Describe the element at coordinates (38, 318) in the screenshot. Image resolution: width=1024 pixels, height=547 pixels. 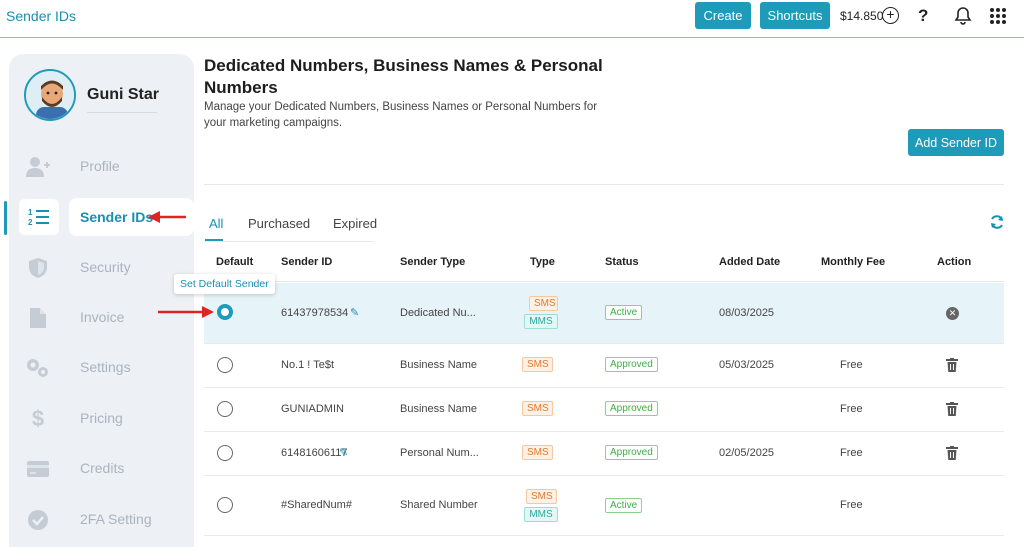
I see `document-icon` at that location.